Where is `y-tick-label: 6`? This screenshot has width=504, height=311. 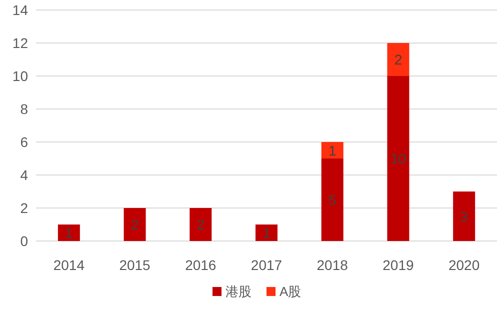 y-tick-label: 6 is located at coordinates (24, 142).